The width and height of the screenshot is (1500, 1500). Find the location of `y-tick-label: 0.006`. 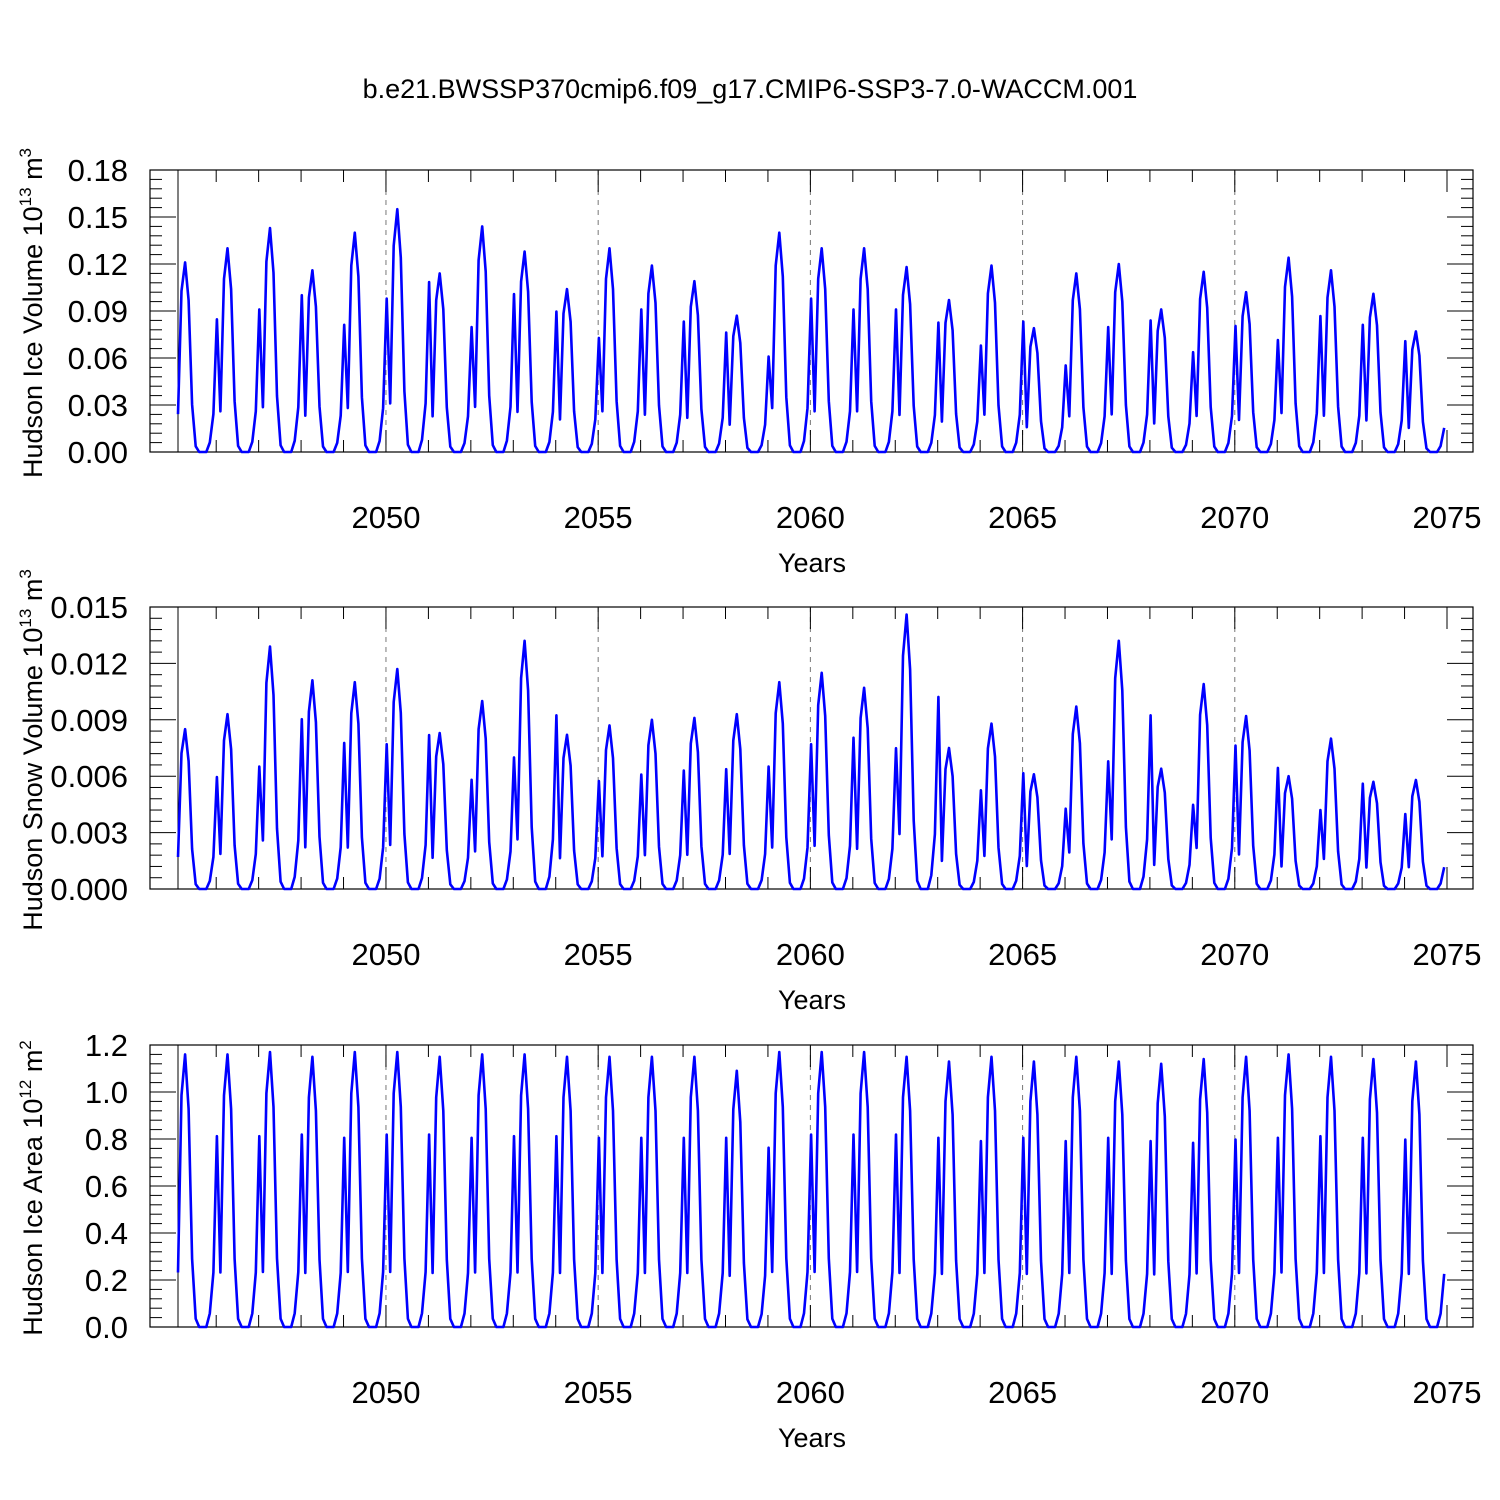

y-tick-label: 0.006 is located at coordinates (89, 776).